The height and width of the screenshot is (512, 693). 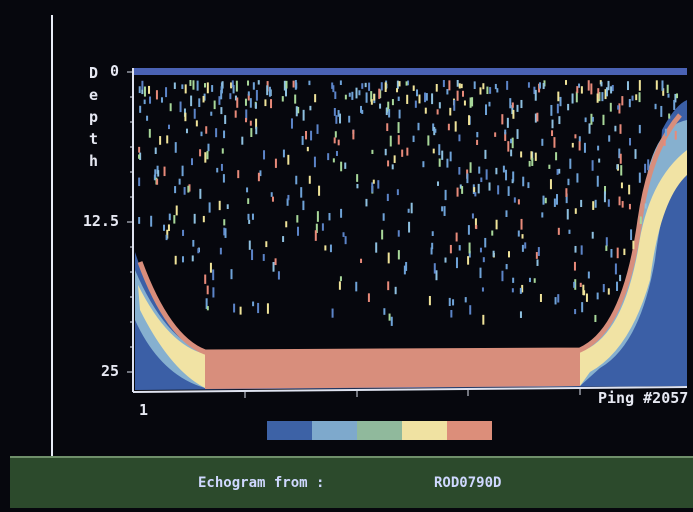 What do you see at coordinates (94, 117) in the screenshot?
I see `depth-label: Depth` at bounding box center [94, 117].